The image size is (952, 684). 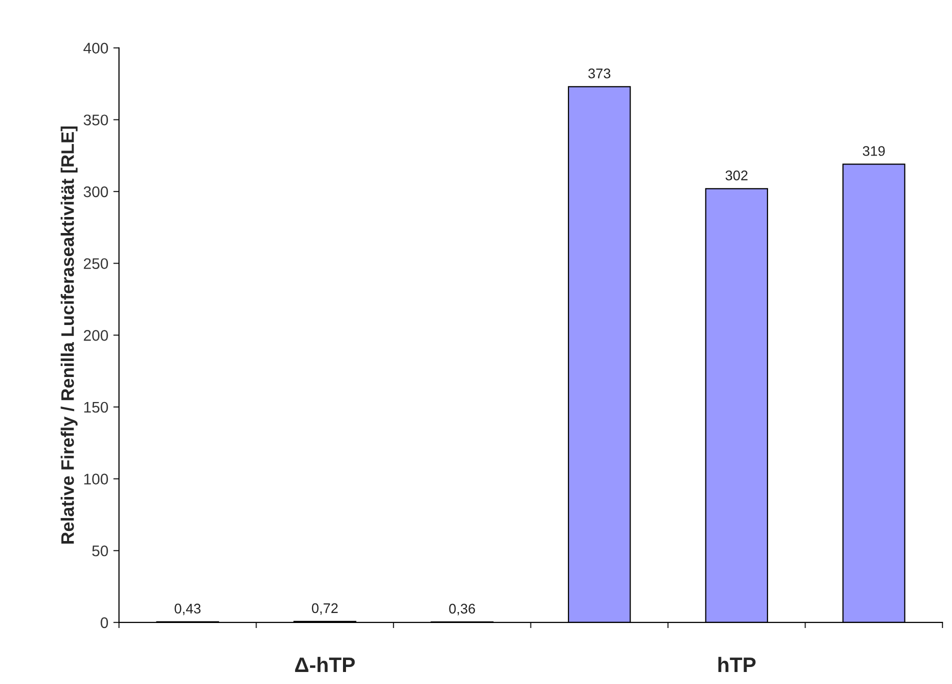 What do you see at coordinates (96, 120) in the screenshot?
I see `y-tick-label: 350` at bounding box center [96, 120].